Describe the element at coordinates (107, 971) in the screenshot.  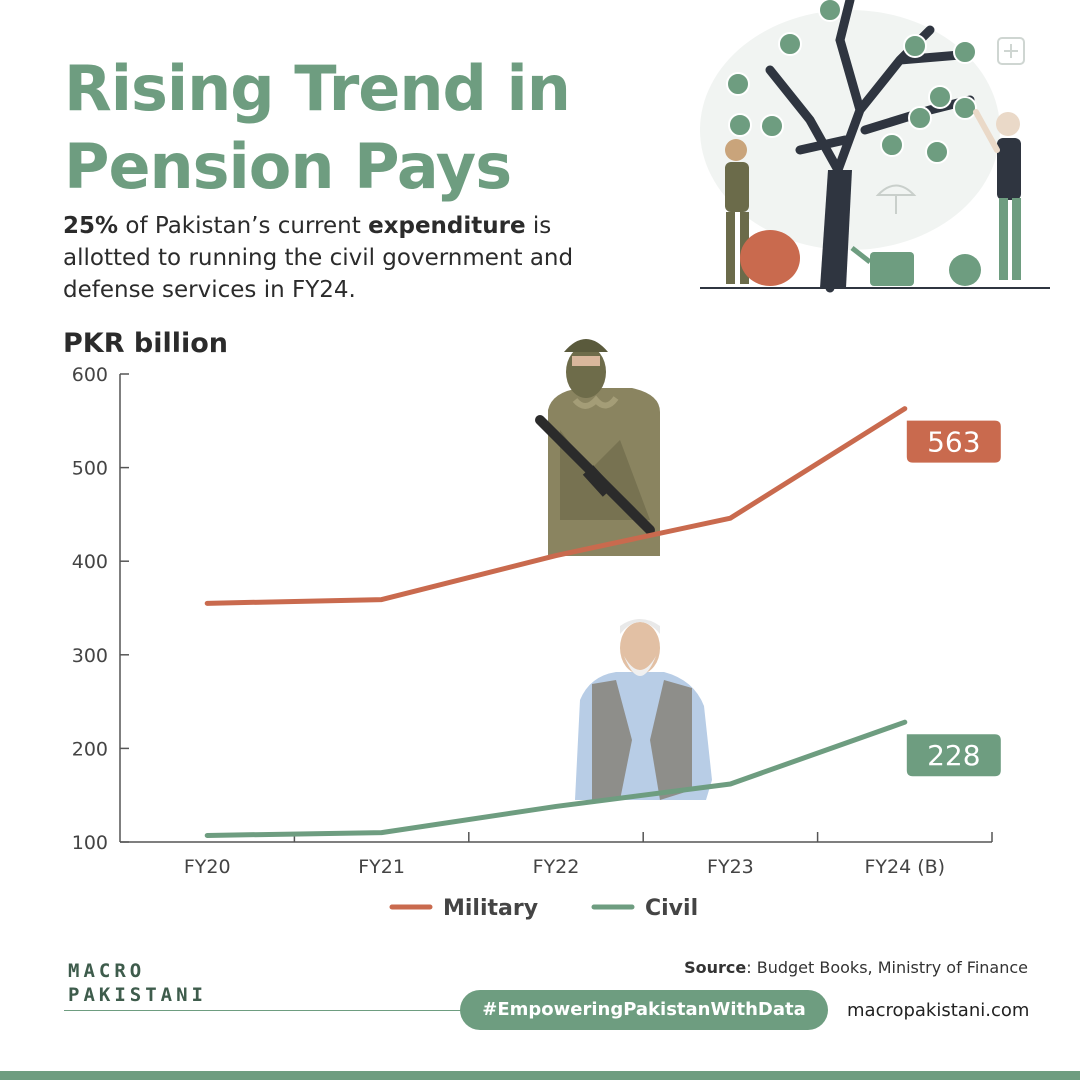
I see `logo-line-1: MACRO` at that location.